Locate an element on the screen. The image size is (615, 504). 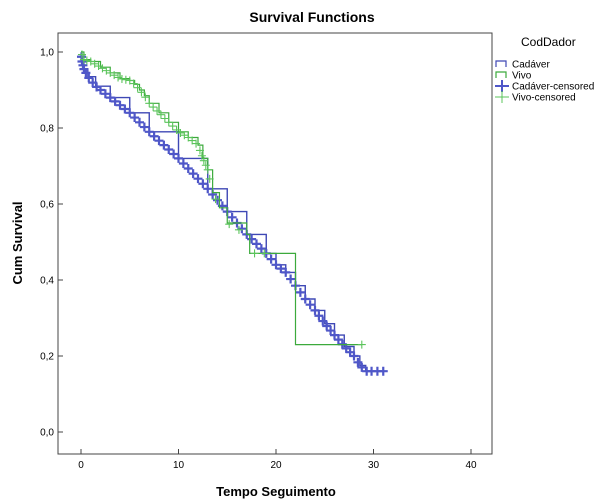
x-tick-label: 30 is located at coordinates (374, 465).